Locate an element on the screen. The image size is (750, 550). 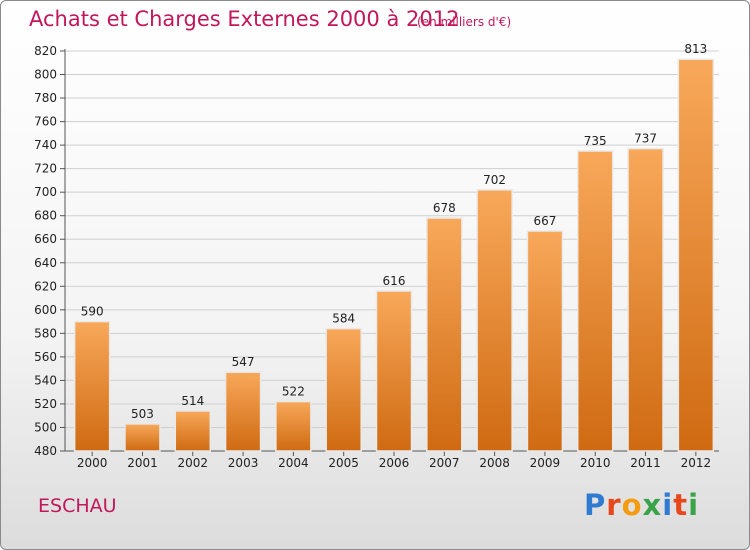
x-tick-label: 2011 is located at coordinates (645, 463).